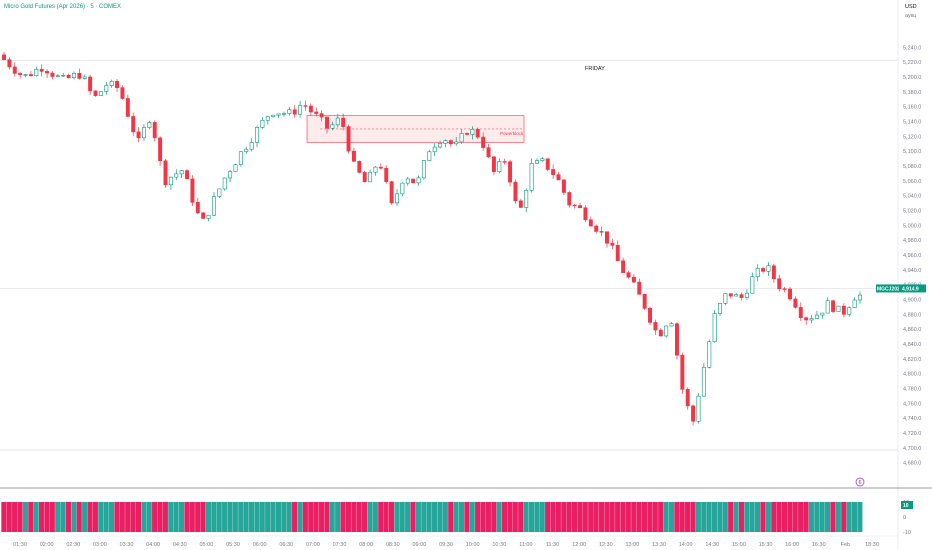 This screenshot has width=932, height=550. Describe the element at coordinates (20, 545) in the screenshot. I see `time-tick-label: 01:30` at that location.